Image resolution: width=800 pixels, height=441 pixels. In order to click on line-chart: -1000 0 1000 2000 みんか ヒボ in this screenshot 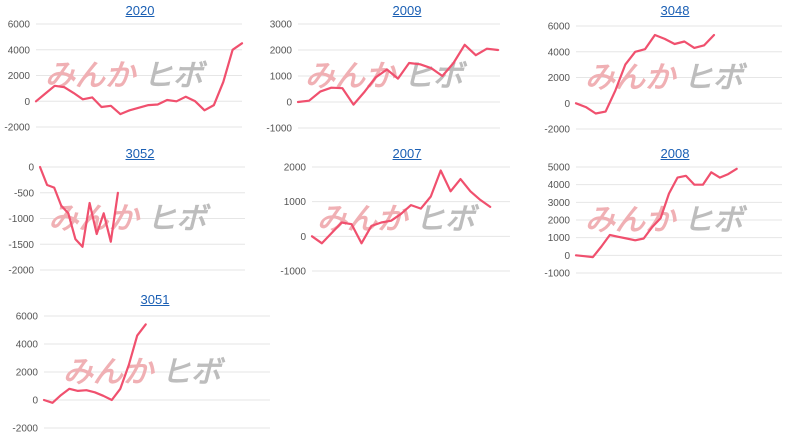, I will do `click(395, 220)`.